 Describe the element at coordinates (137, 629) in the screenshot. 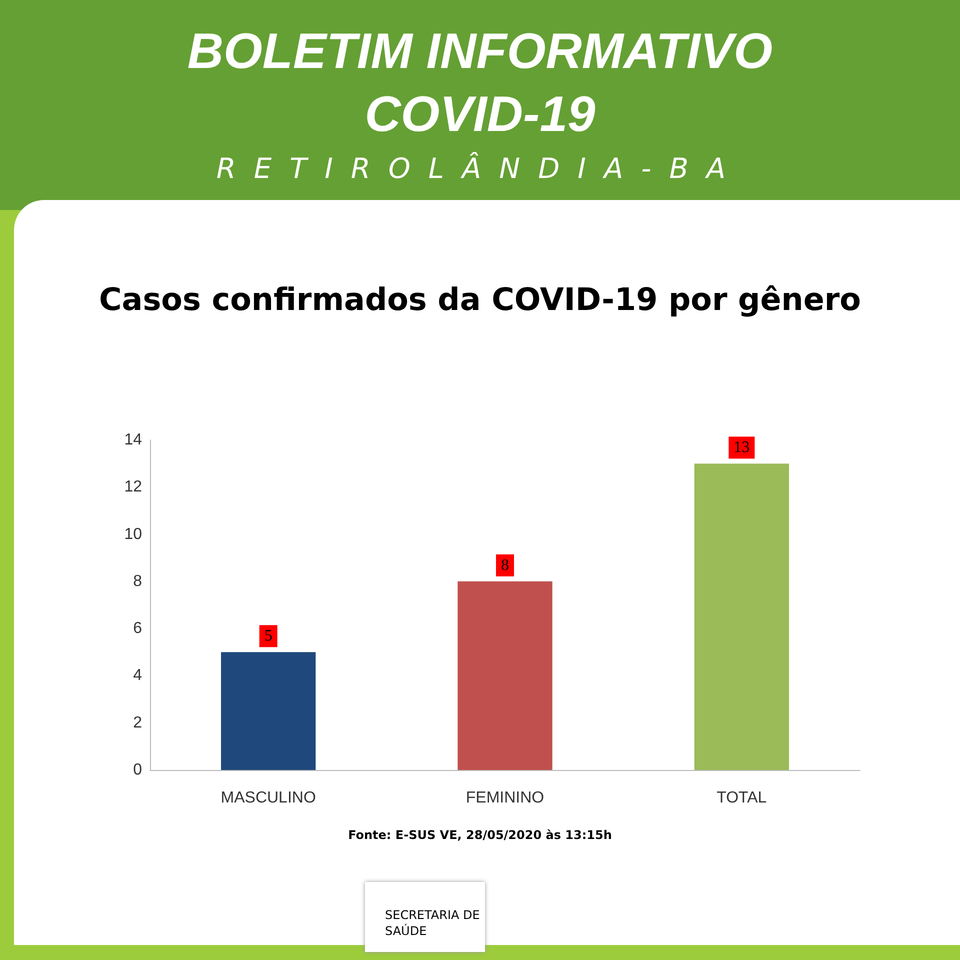

I see `y-tick-label: 6` at that location.